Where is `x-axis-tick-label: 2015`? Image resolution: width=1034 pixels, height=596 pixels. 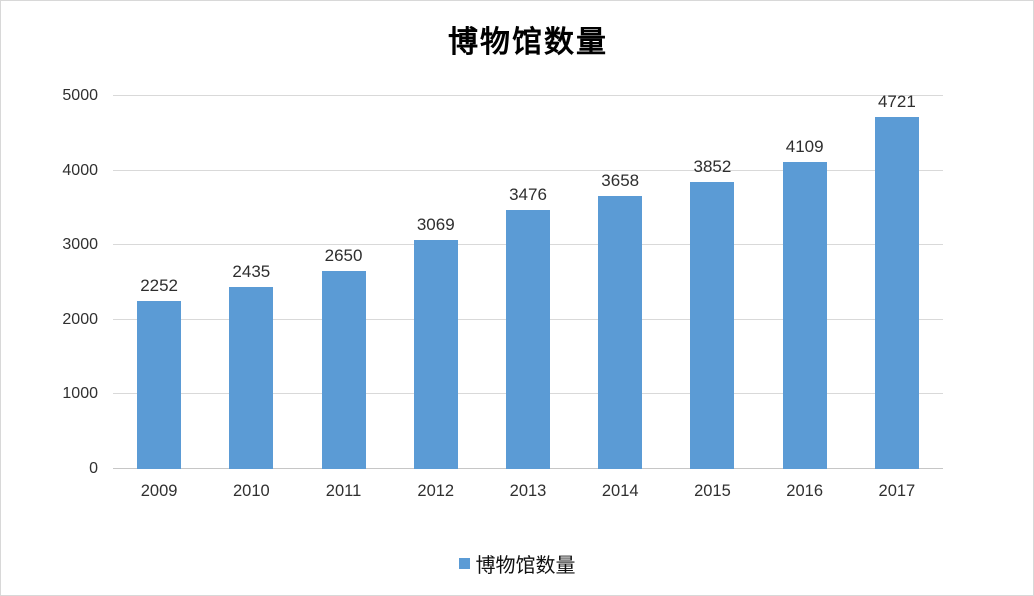
x-axis-tick-label: 2015 is located at coordinates (712, 491).